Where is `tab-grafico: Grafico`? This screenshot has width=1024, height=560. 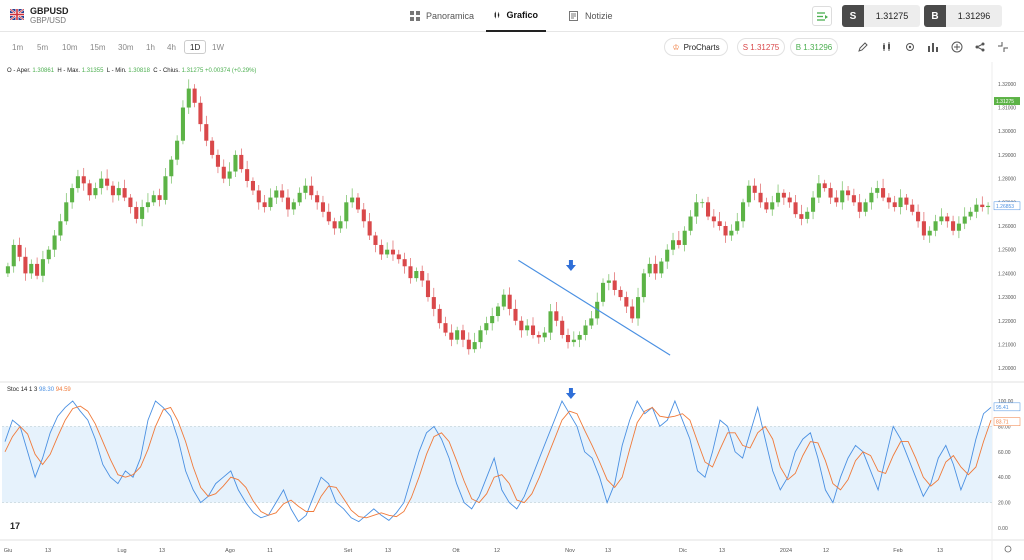 tab-grafico: Grafico is located at coordinates (516, 16).